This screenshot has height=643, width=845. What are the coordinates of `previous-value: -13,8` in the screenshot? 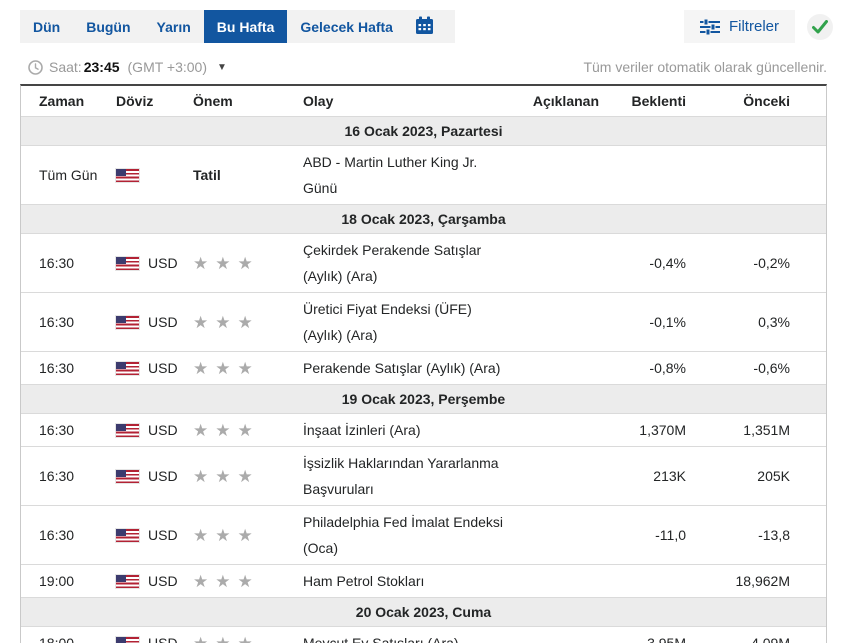 It's located at (774, 535).